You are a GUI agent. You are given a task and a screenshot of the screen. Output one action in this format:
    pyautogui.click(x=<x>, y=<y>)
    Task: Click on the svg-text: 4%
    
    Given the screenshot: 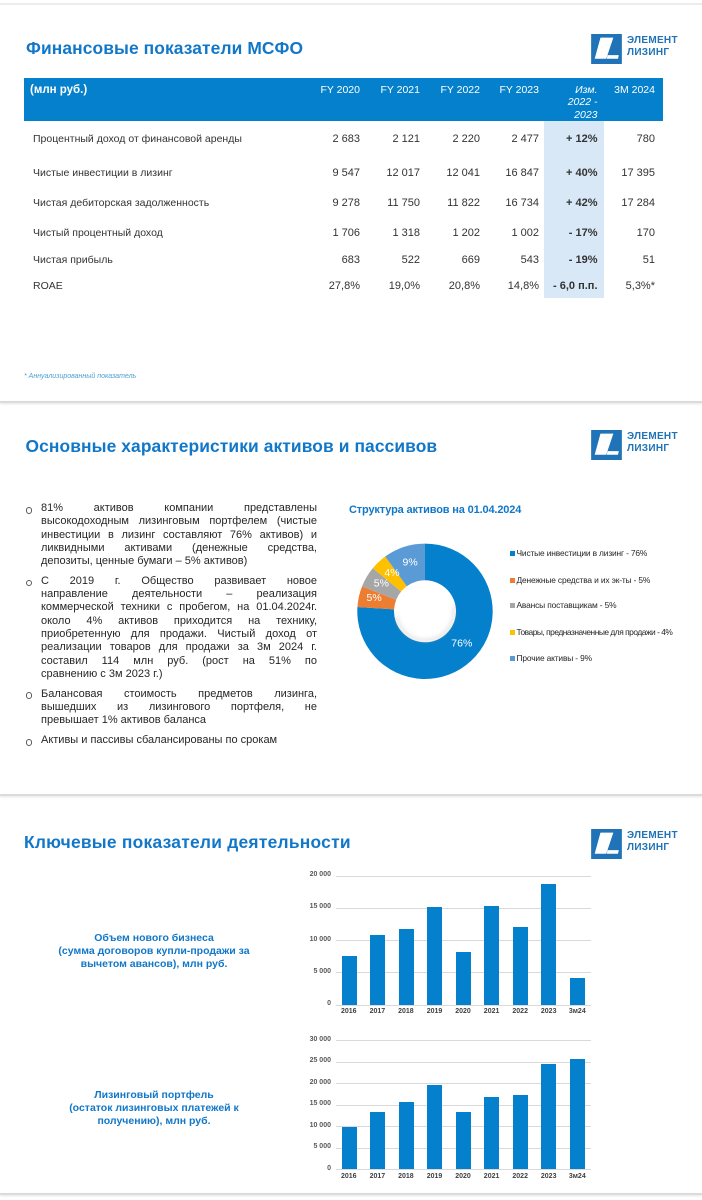 What is the action you would take?
    pyautogui.click(x=391, y=573)
    